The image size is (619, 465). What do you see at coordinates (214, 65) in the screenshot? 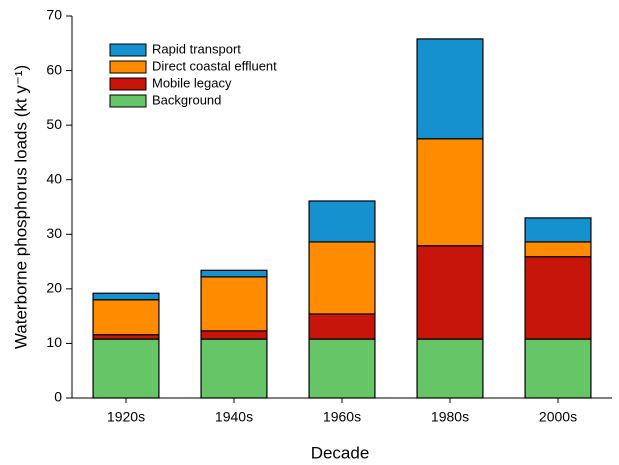
I see `legend-label: Direct coastal effluent` at bounding box center [214, 65].